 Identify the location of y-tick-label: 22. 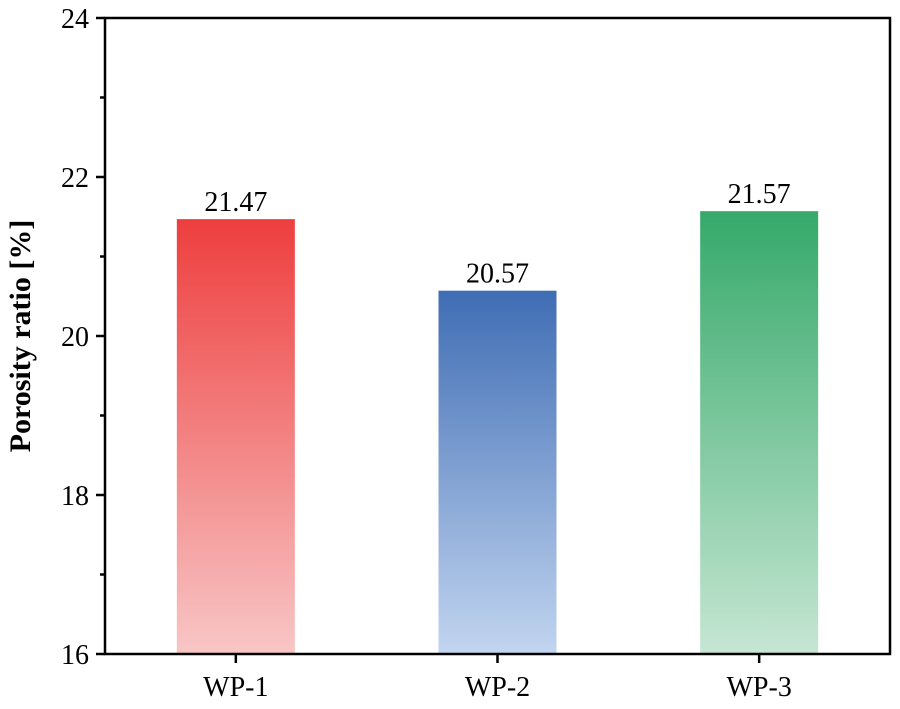
(75, 178).